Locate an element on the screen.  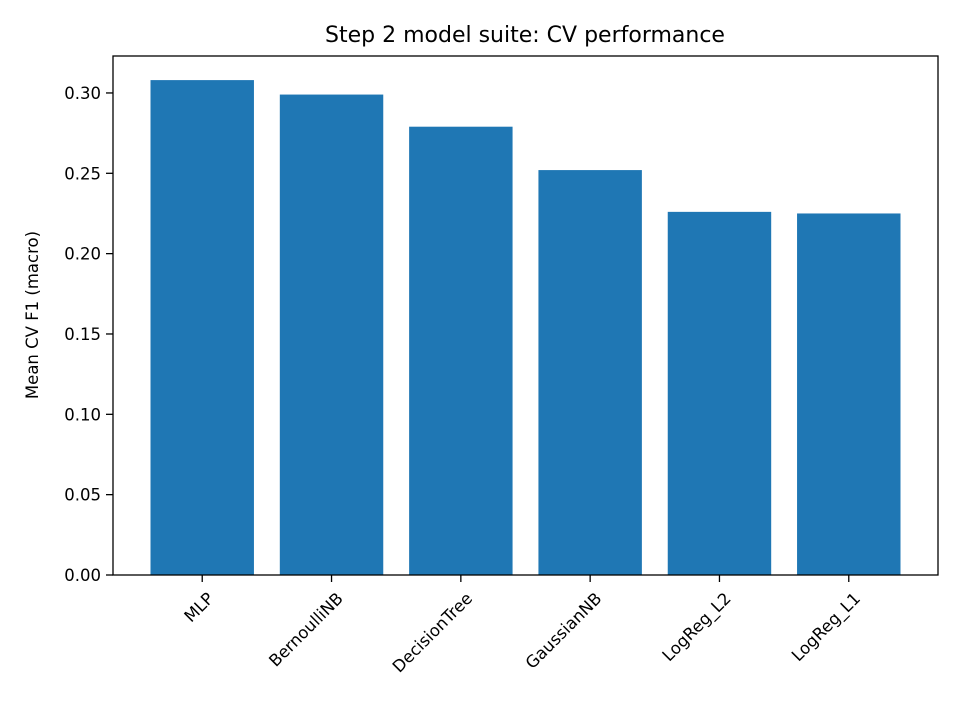
bar-logreg-l2 is located at coordinates (719, 393).